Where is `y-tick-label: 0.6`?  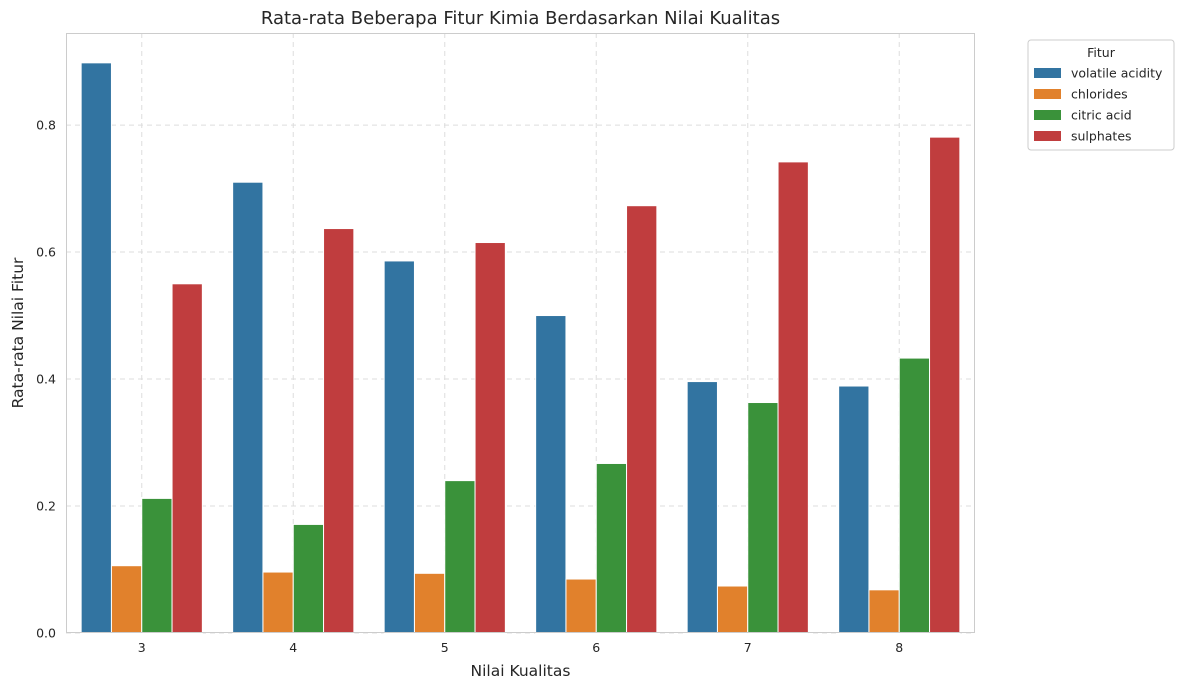 y-tick-label: 0.6 is located at coordinates (46, 252).